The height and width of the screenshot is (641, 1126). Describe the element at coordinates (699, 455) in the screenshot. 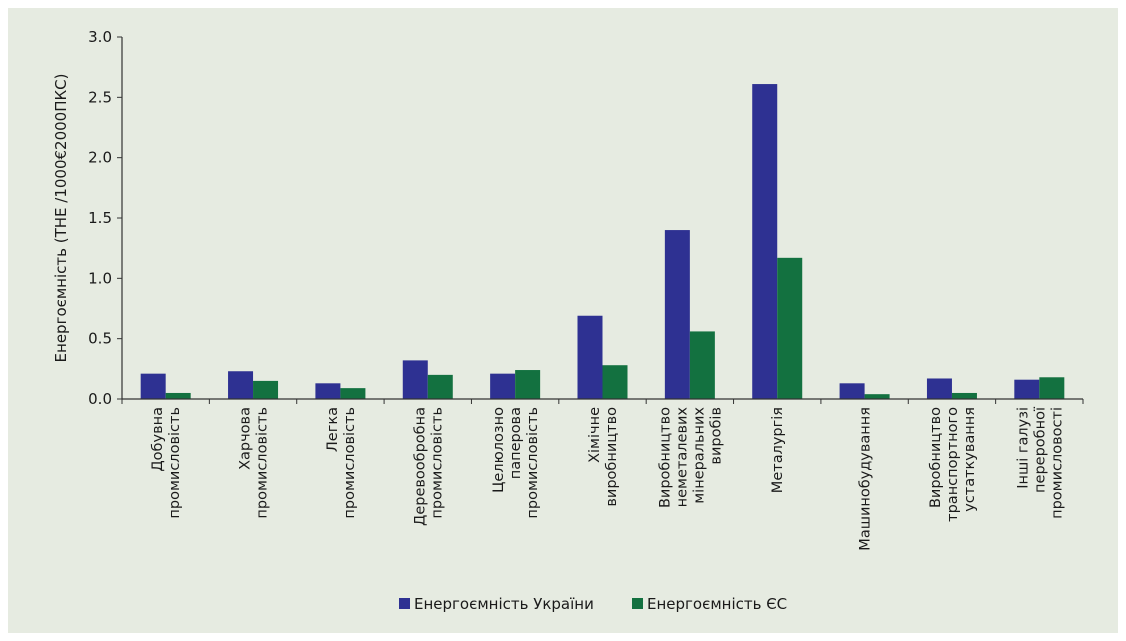

I see `category-label-line: мінеральних` at that location.